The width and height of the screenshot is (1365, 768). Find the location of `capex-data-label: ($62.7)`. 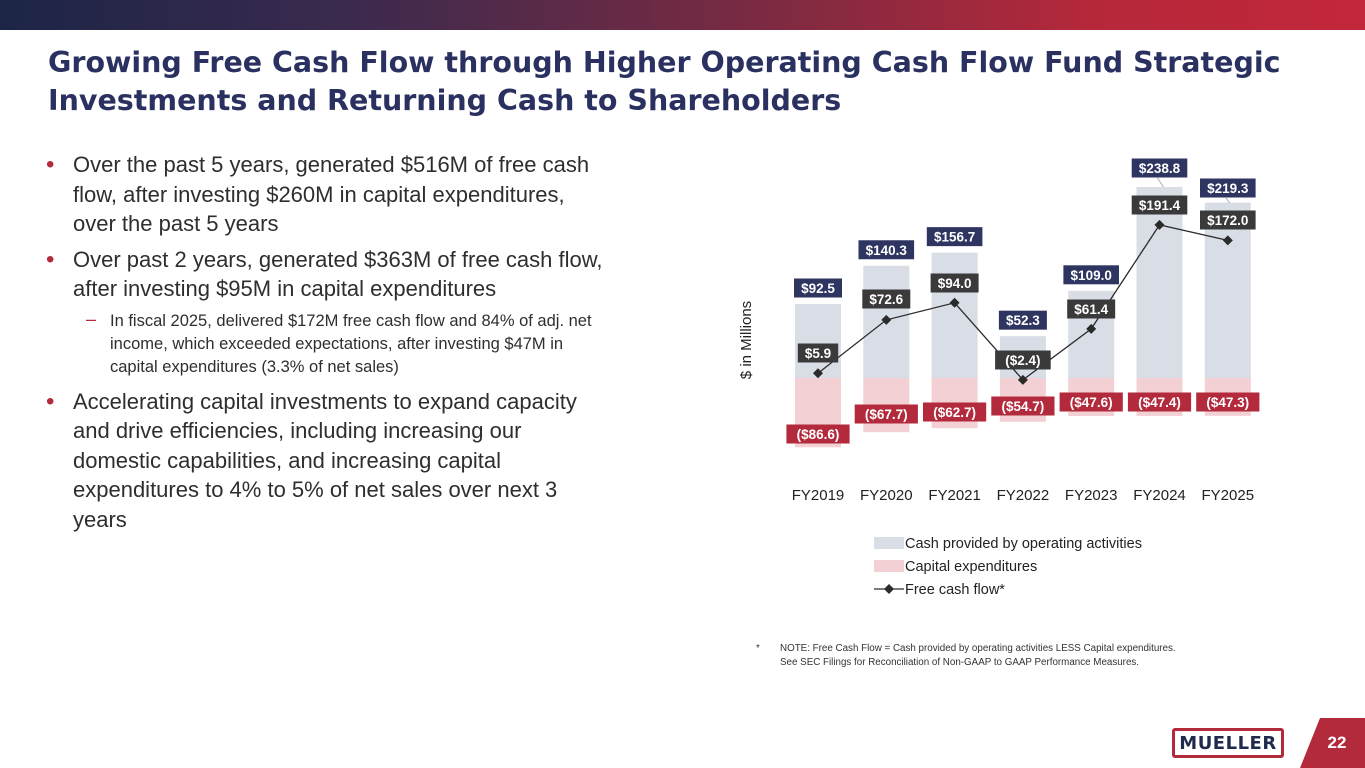

capex-data-label: ($62.7) is located at coordinates (954, 412).